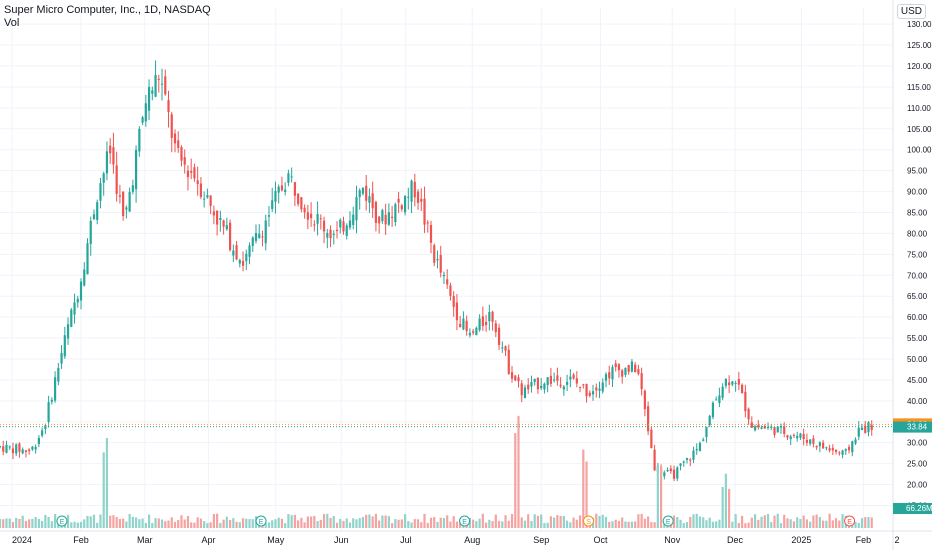 The image size is (932, 555). What do you see at coordinates (912, 427) in the screenshot?
I see `last-price-badge` at bounding box center [912, 427].